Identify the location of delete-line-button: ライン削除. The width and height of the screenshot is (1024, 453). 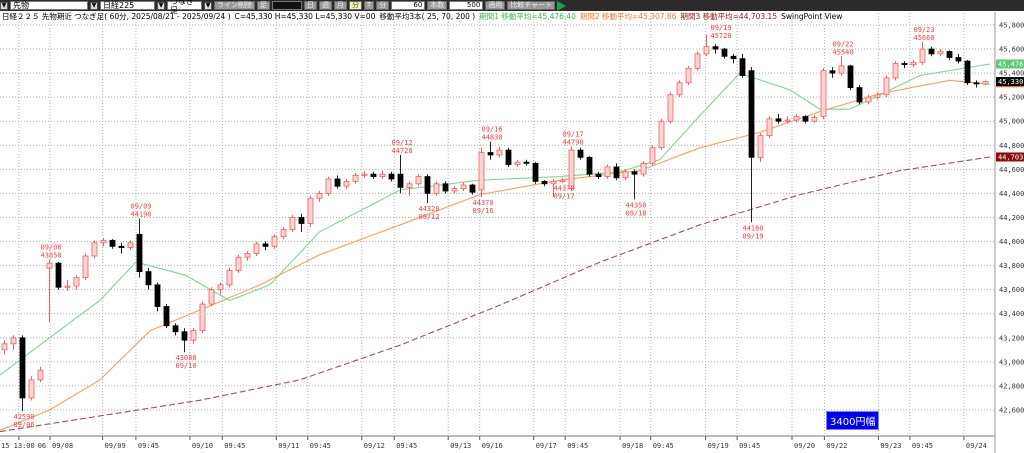
(234, 5).